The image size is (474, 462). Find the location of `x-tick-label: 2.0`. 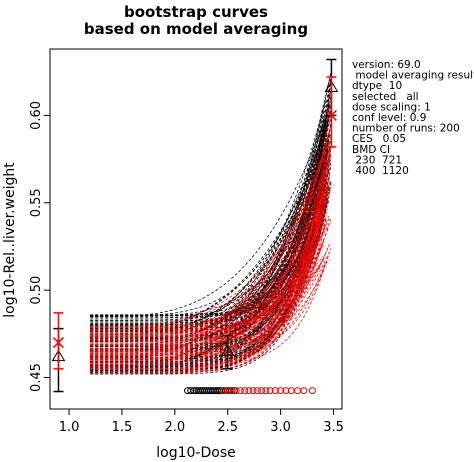

x-tick-label: 2.0 is located at coordinates (174, 427).